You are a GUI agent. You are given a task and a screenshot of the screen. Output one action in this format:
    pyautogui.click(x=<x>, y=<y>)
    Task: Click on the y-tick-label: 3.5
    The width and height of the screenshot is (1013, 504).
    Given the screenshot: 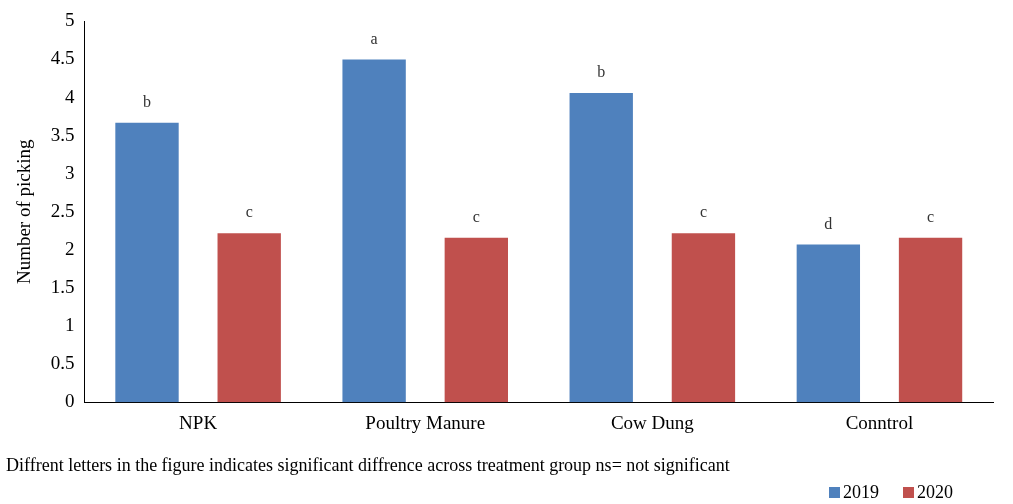 What is the action you would take?
    pyautogui.click(x=62, y=134)
    